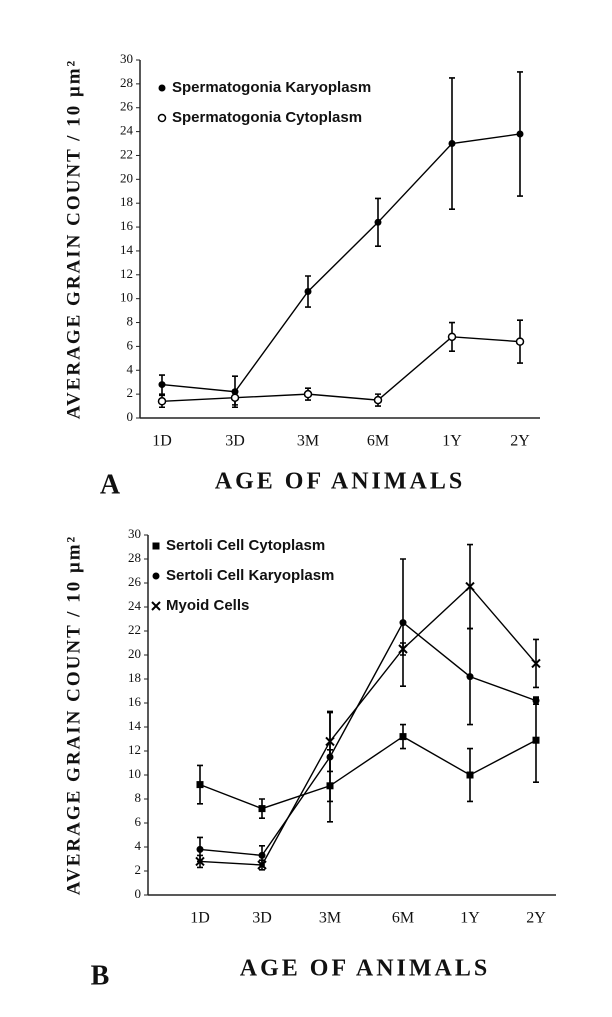 Image resolution: width=612 pixels, height=1017 pixels. I want to click on legend-label: Sertoli Cell Cytoplasm, so click(245, 545).